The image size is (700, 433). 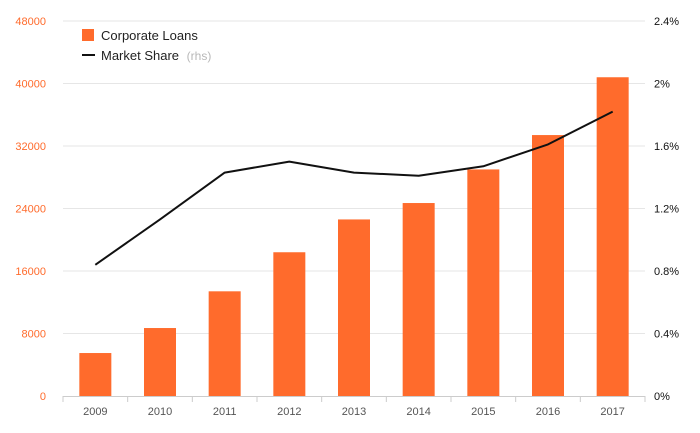 I want to click on legend-line-label: Market Share (rhs), so click(x=156, y=55).